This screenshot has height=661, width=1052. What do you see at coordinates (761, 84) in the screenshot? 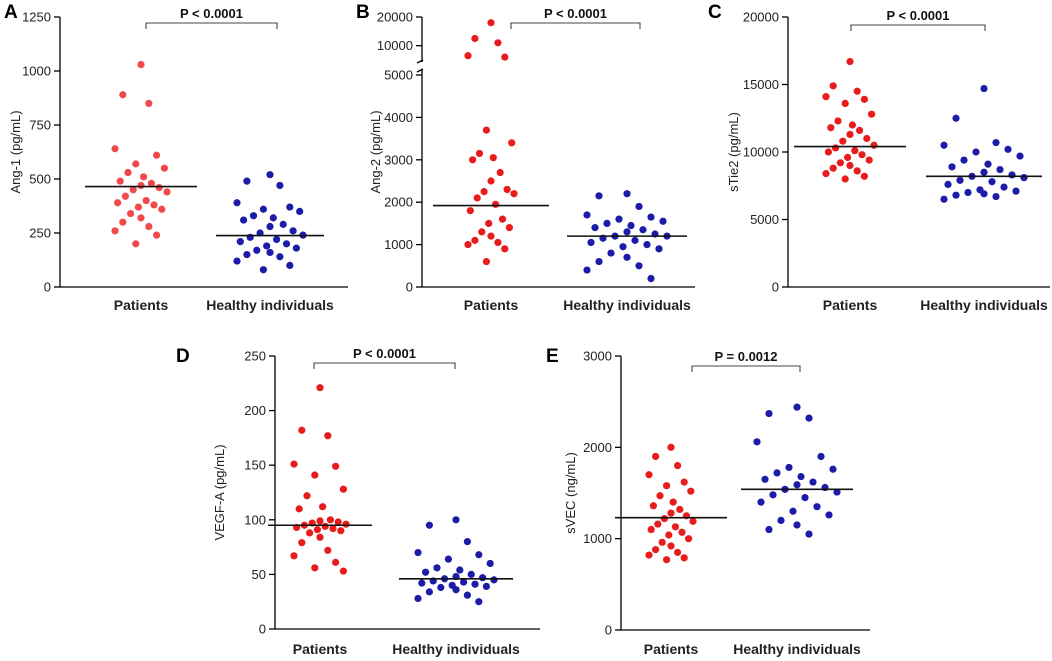
I see `y-tick-label: 15000` at bounding box center [761, 84].